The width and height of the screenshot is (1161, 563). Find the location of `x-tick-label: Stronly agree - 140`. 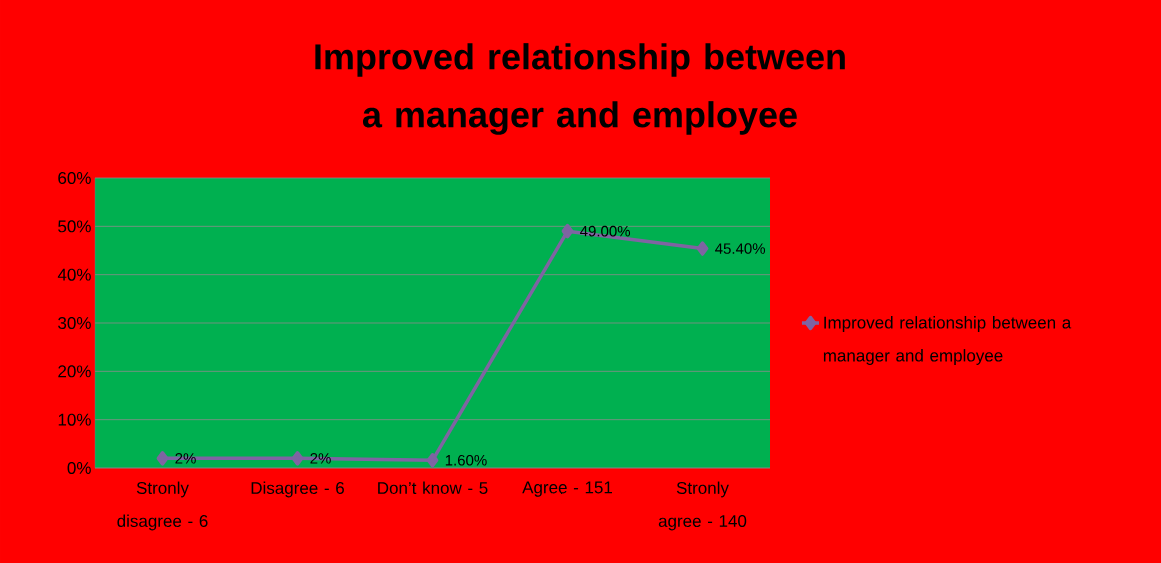

x-tick-label: Stronly agree - 140 is located at coordinates (702, 506).